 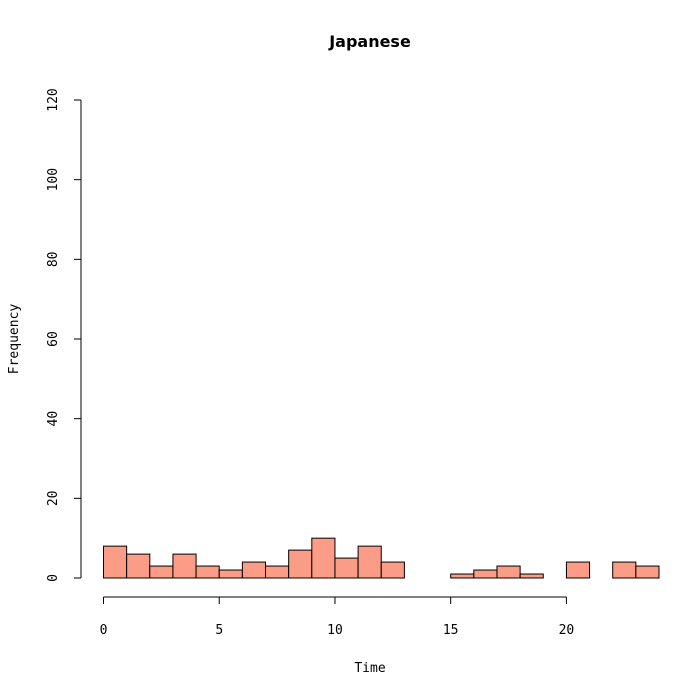 What do you see at coordinates (53, 499) in the screenshot?
I see `y-tick-label: 20` at bounding box center [53, 499].